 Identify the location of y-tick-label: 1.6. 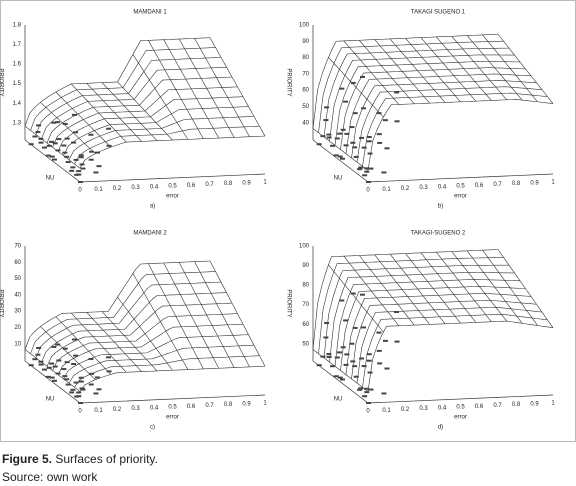
(17, 65).